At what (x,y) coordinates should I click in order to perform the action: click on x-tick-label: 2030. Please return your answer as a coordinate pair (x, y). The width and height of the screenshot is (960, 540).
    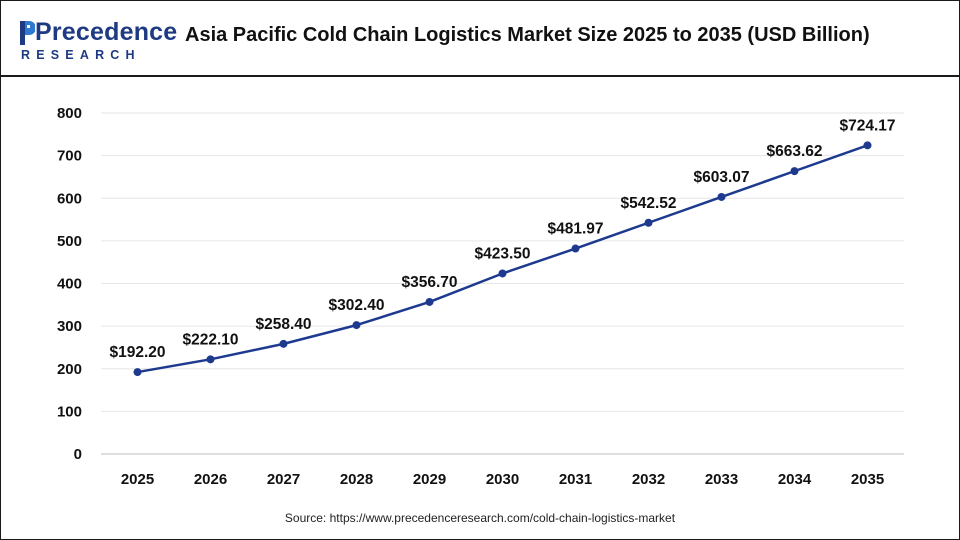
    Looking at the image, I should click on (502, 479).